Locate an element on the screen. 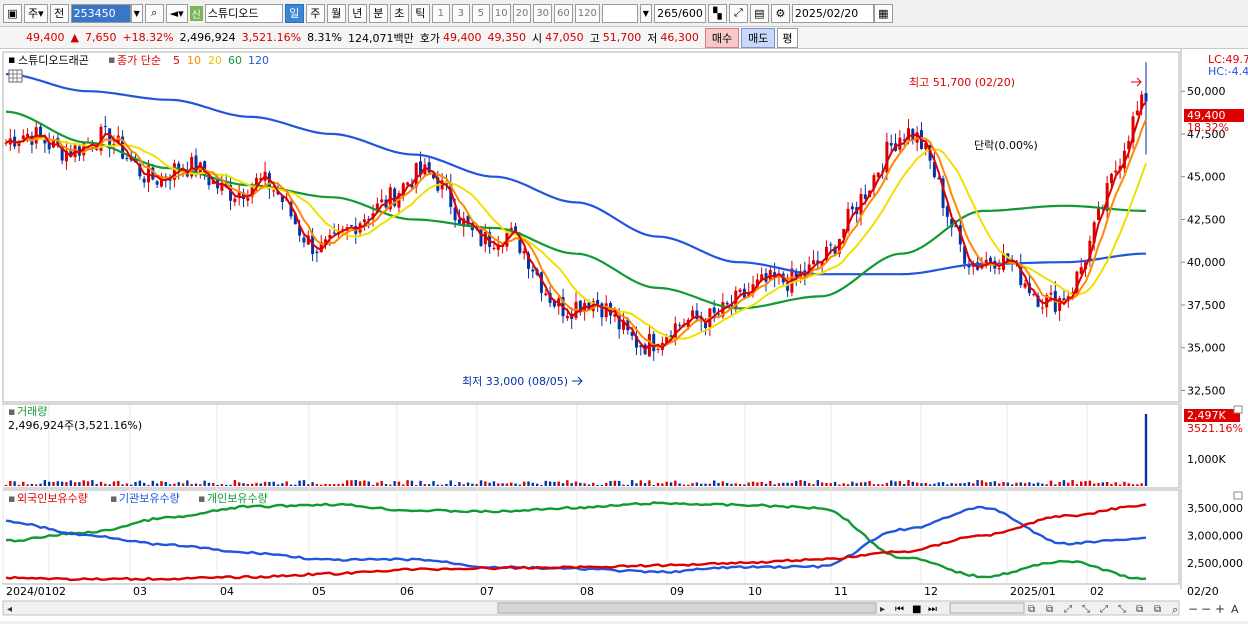 The image size is (1248, 624). table-icon-grid is located at coordinates (15, 76).